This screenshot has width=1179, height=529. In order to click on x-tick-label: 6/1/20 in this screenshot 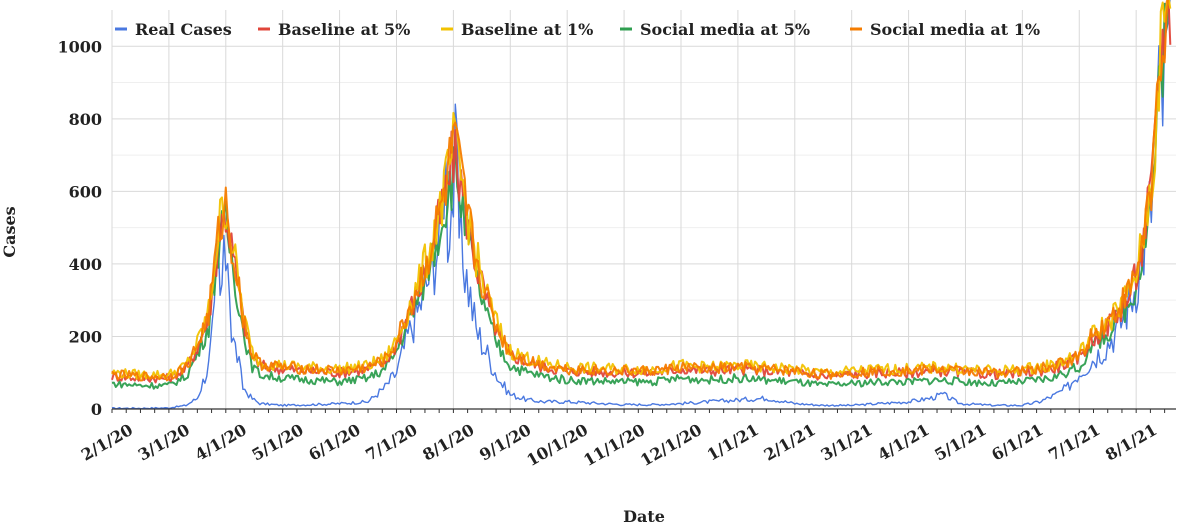, I will do `click(334, 442)`.